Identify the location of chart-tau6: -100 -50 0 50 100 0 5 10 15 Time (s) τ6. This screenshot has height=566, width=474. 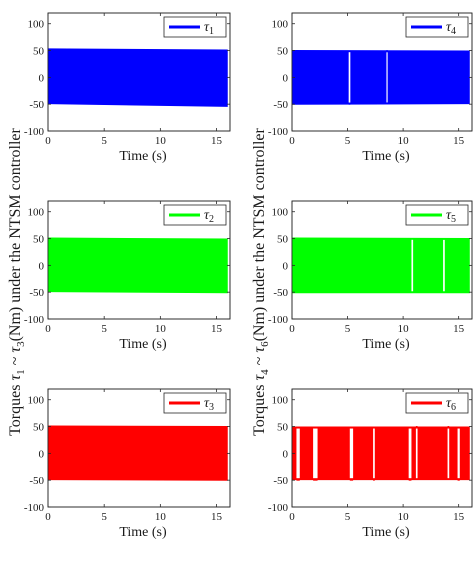
(370, 464).